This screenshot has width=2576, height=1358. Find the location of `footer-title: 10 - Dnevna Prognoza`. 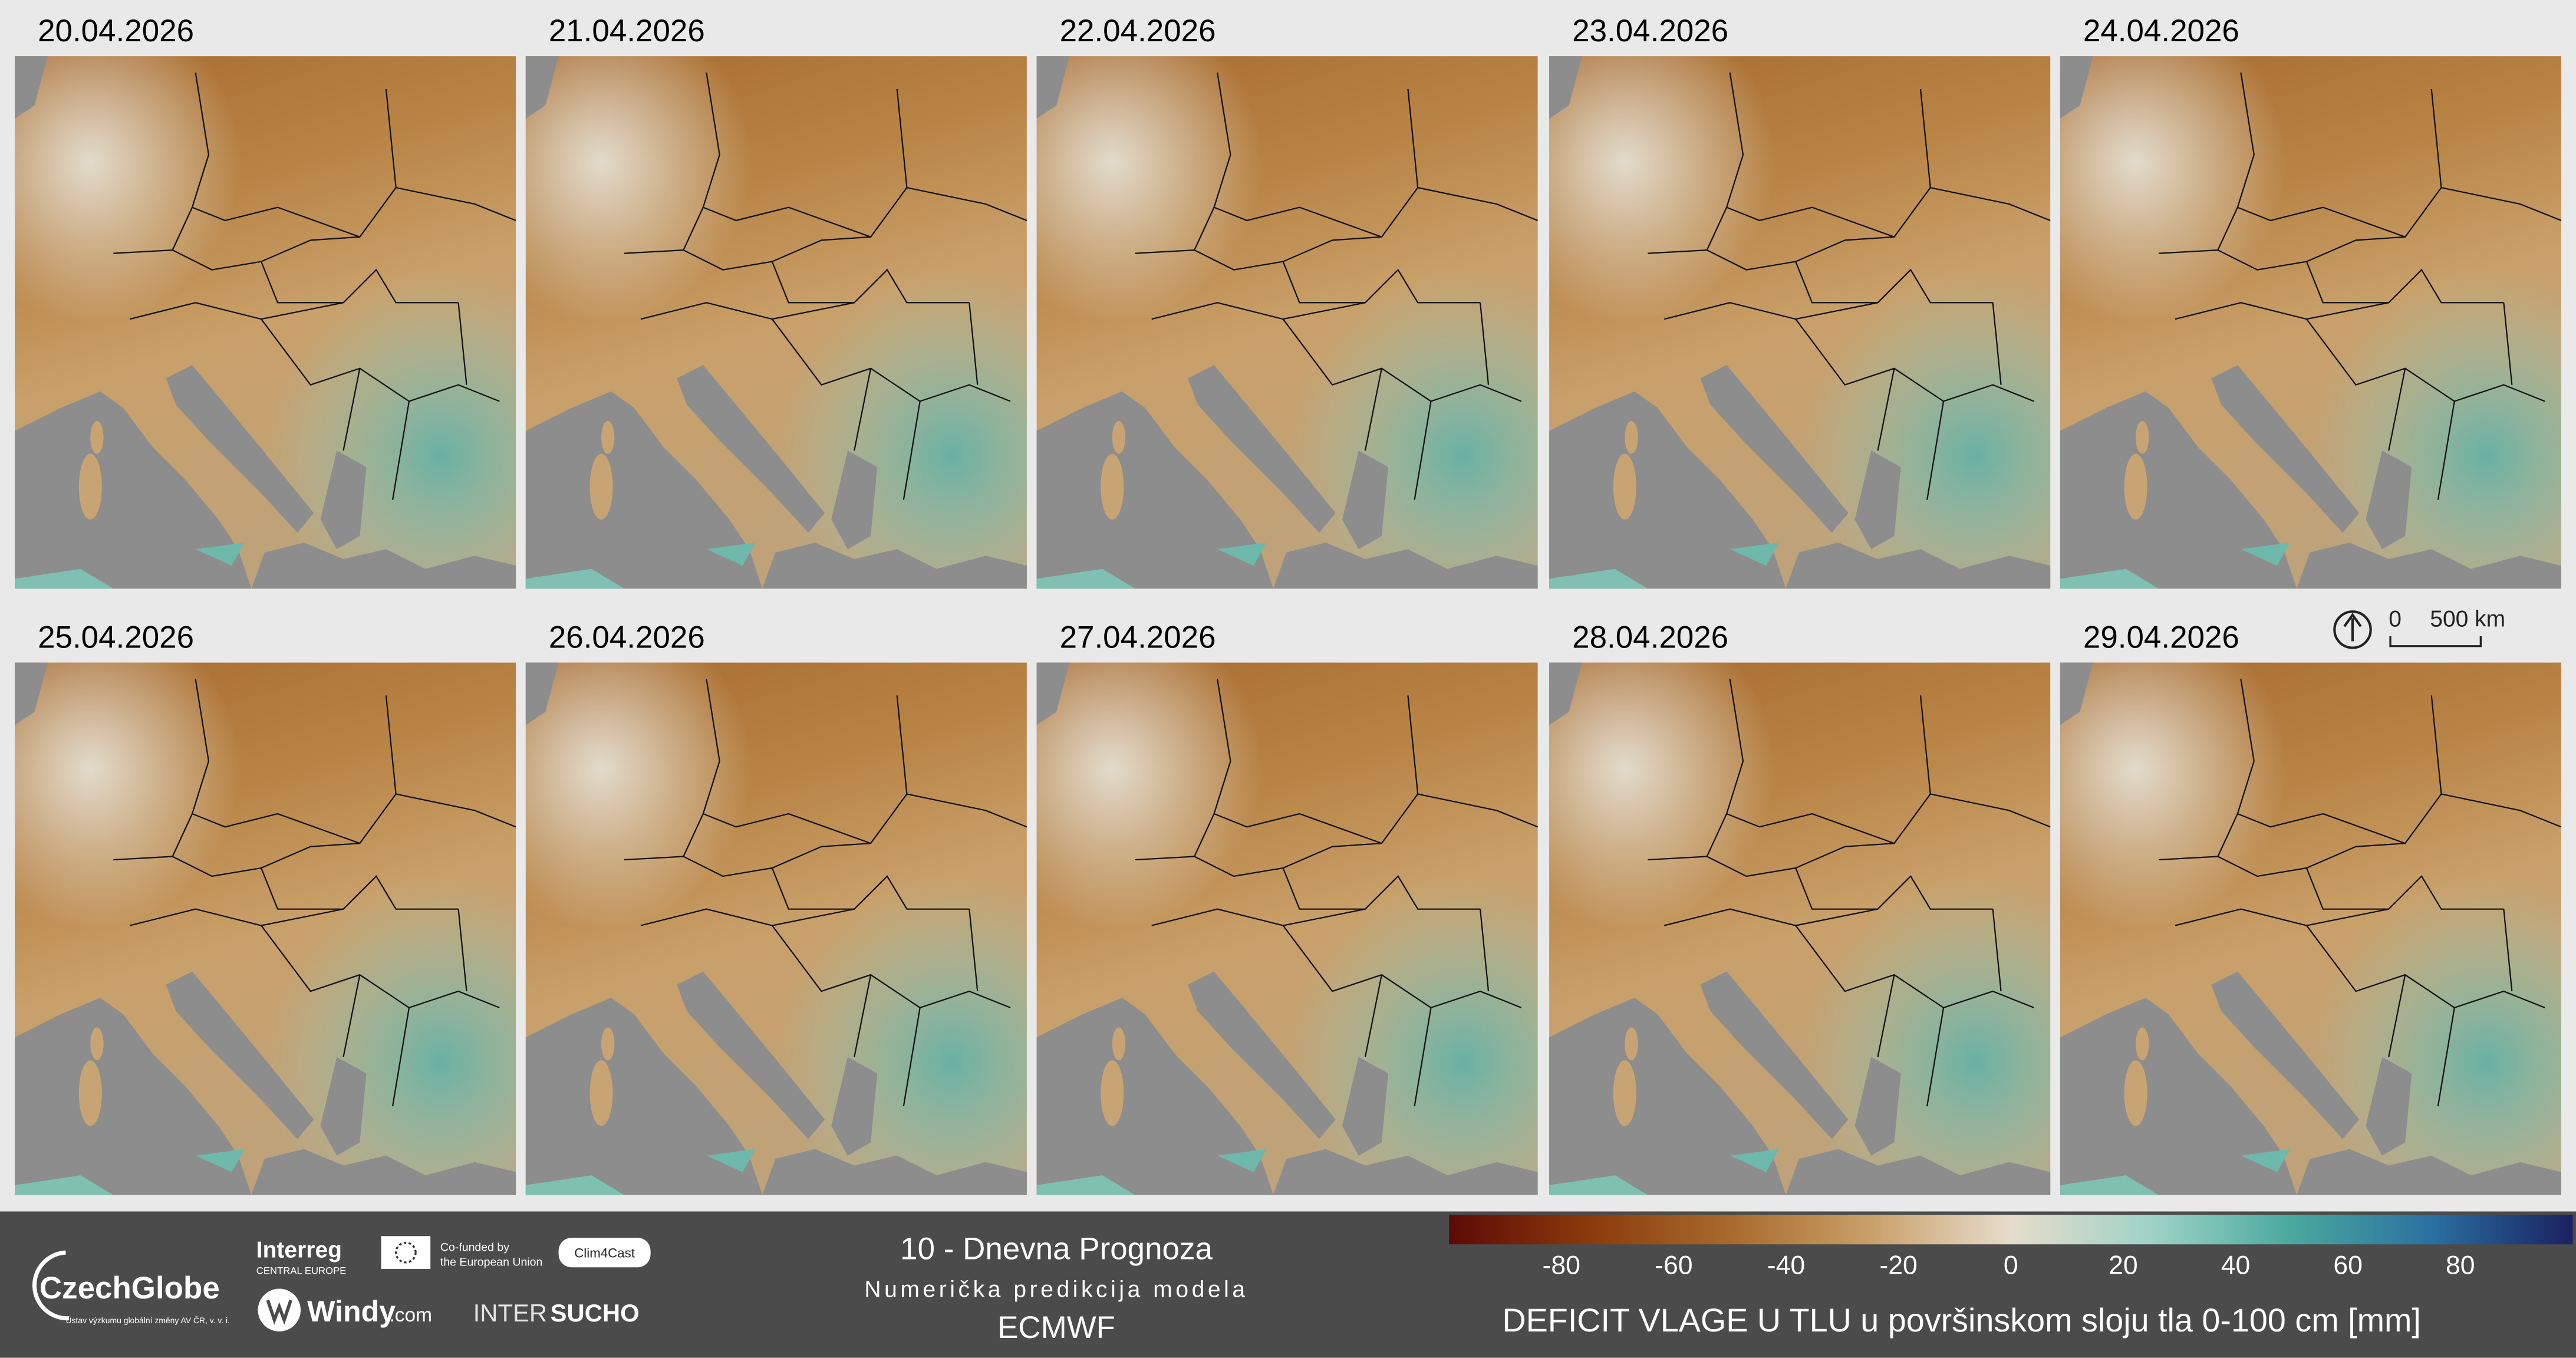

footer-title: 10 - Dnevna Prognoza is located at coordinates (1056, 1249).